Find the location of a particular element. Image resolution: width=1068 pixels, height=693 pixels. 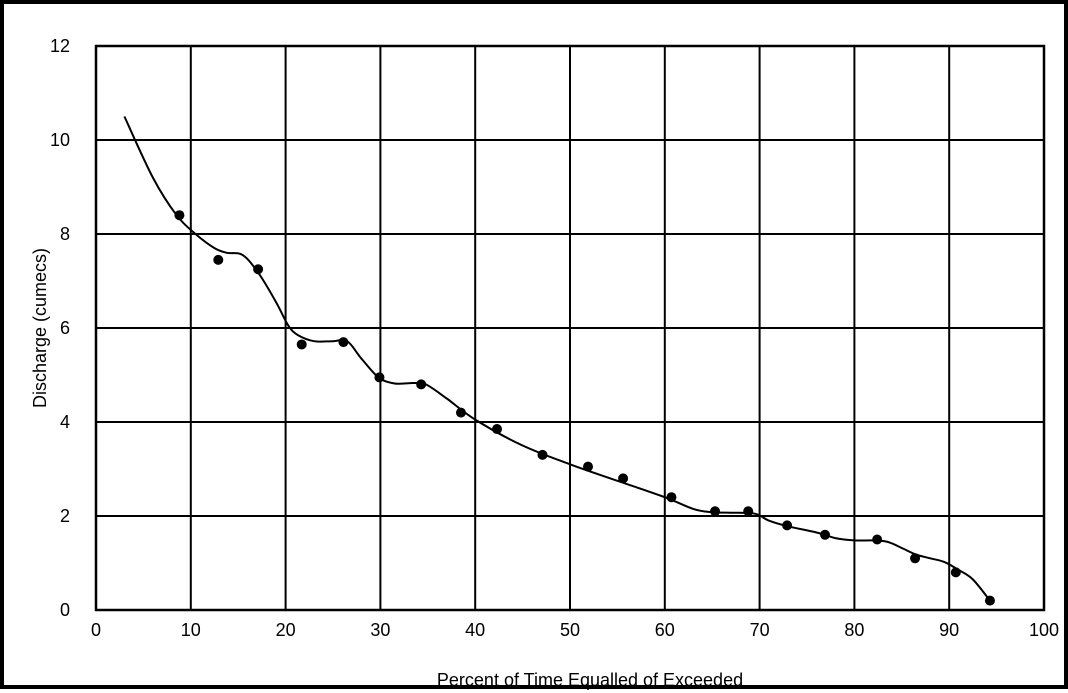

y-tick-label-8: 8 is located at coordinates (65, 234).